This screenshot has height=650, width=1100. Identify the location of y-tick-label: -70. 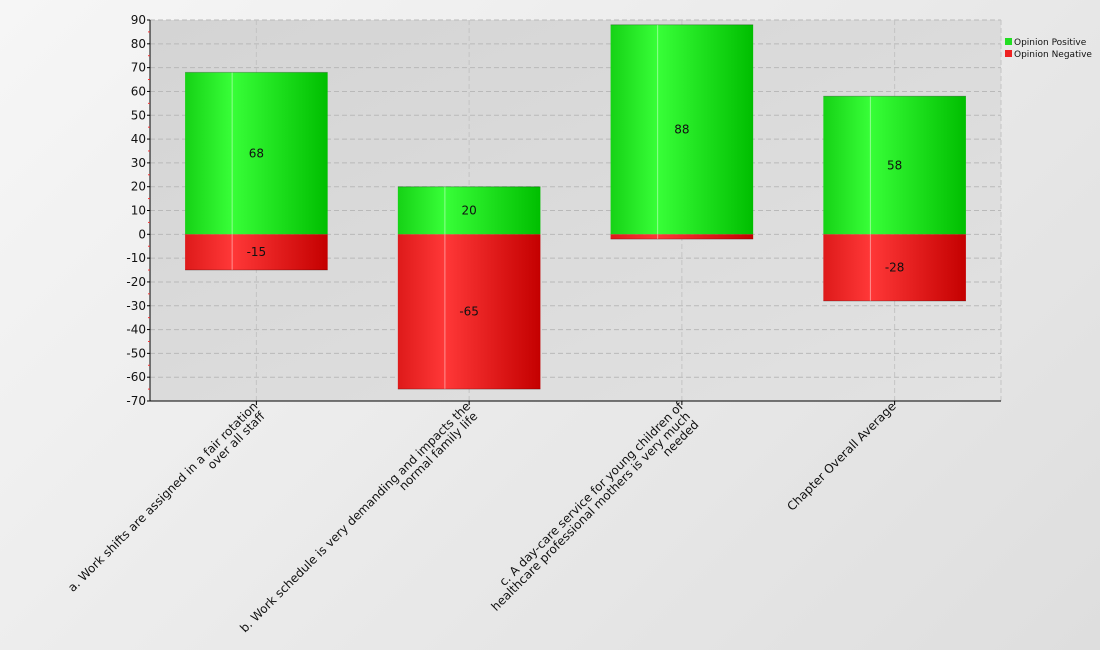
(136, 401).